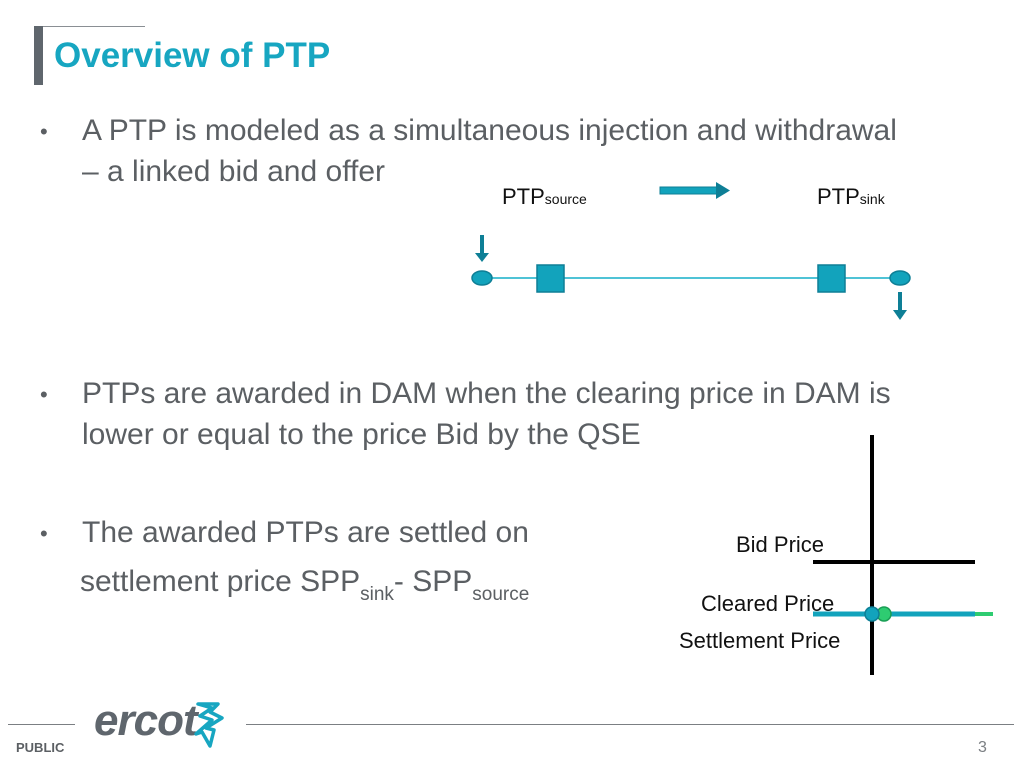 This screenshot has width=1024, height=768. I want to click on ercot-logo-text: ercot, so click(146, 720).